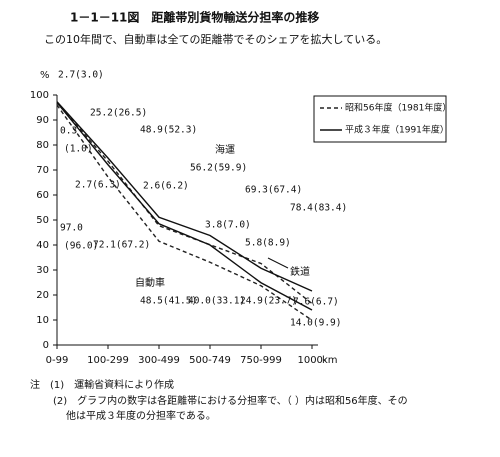 This screenshot has height=457, width=500. I want to click on data-label: (6.3), so click(106, 185).